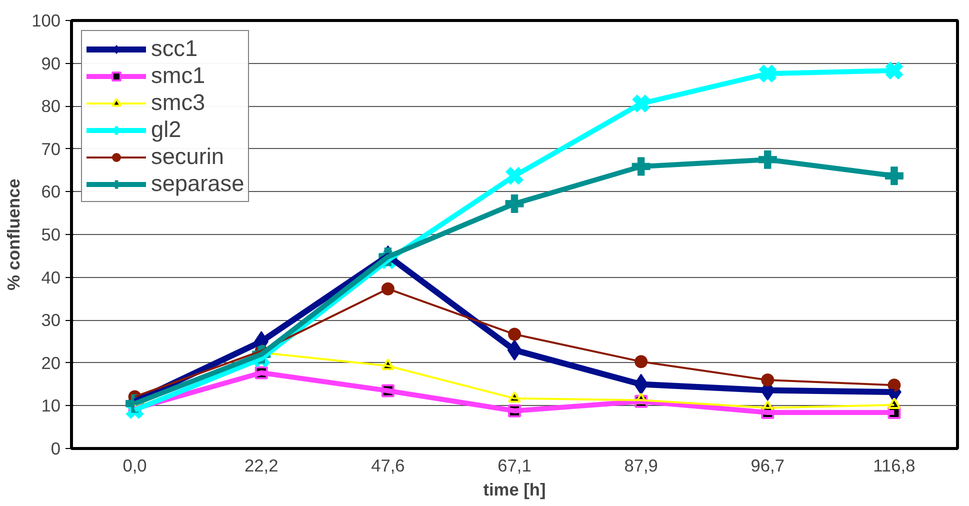 This screenshot has width=969, height=506. Describe the element at coordinates (388, 466) in the screenshot. I see `x-tick-label: 47,6` at that location.